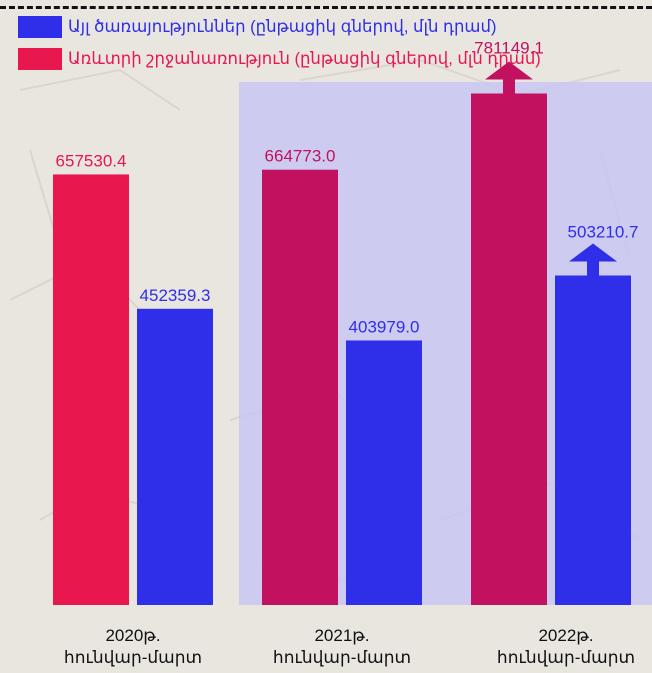 This screenshot has height=673, width=652. Describe the element at coordinates (342, 635) in the screenshot. I see `category-year: 2021թ.` at that location.